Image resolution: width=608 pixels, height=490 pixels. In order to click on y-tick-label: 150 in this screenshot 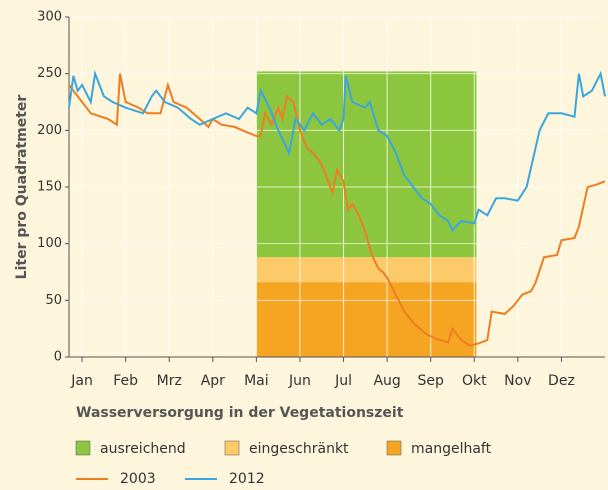, I will do `click(49, 187)`.